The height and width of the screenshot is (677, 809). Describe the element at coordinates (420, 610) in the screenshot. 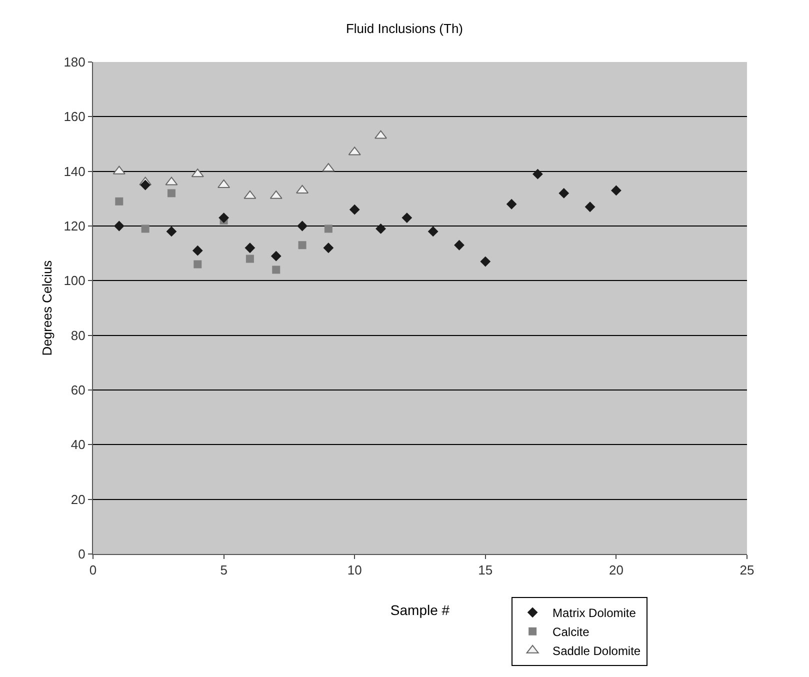

I see `x-axis-title: Sample #` at that location.